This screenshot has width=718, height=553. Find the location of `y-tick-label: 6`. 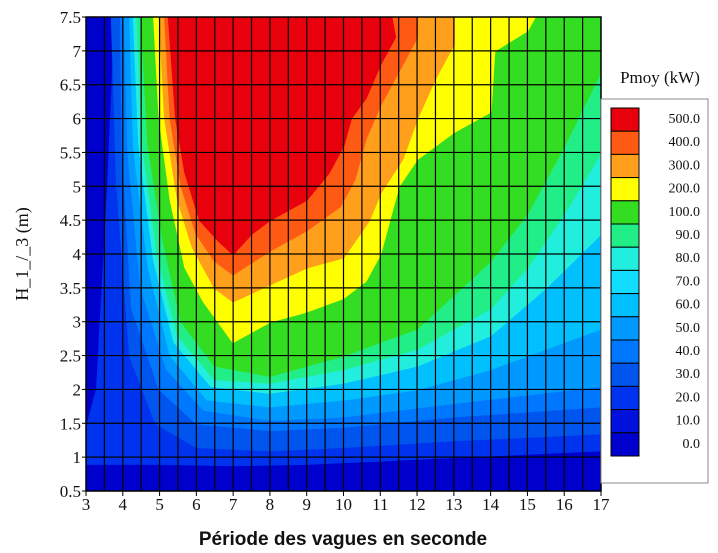

y-tick-label: 6 is located at coordinates (77, 119).